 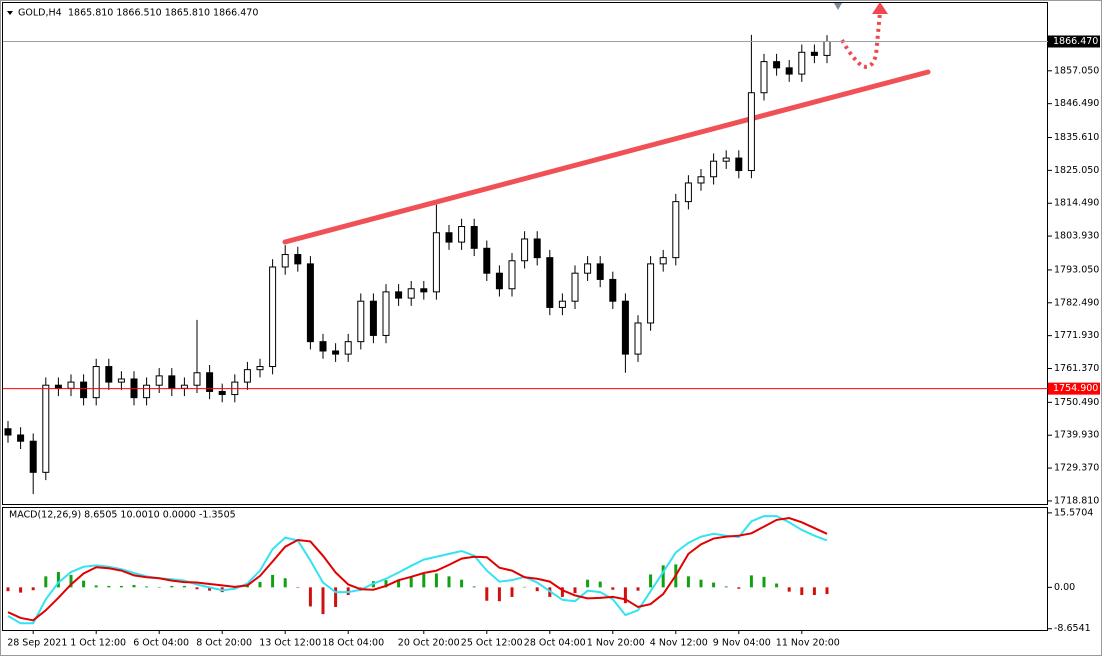 I want to click on y-tick-label: 1771.930, so click(x=1076, y=335).